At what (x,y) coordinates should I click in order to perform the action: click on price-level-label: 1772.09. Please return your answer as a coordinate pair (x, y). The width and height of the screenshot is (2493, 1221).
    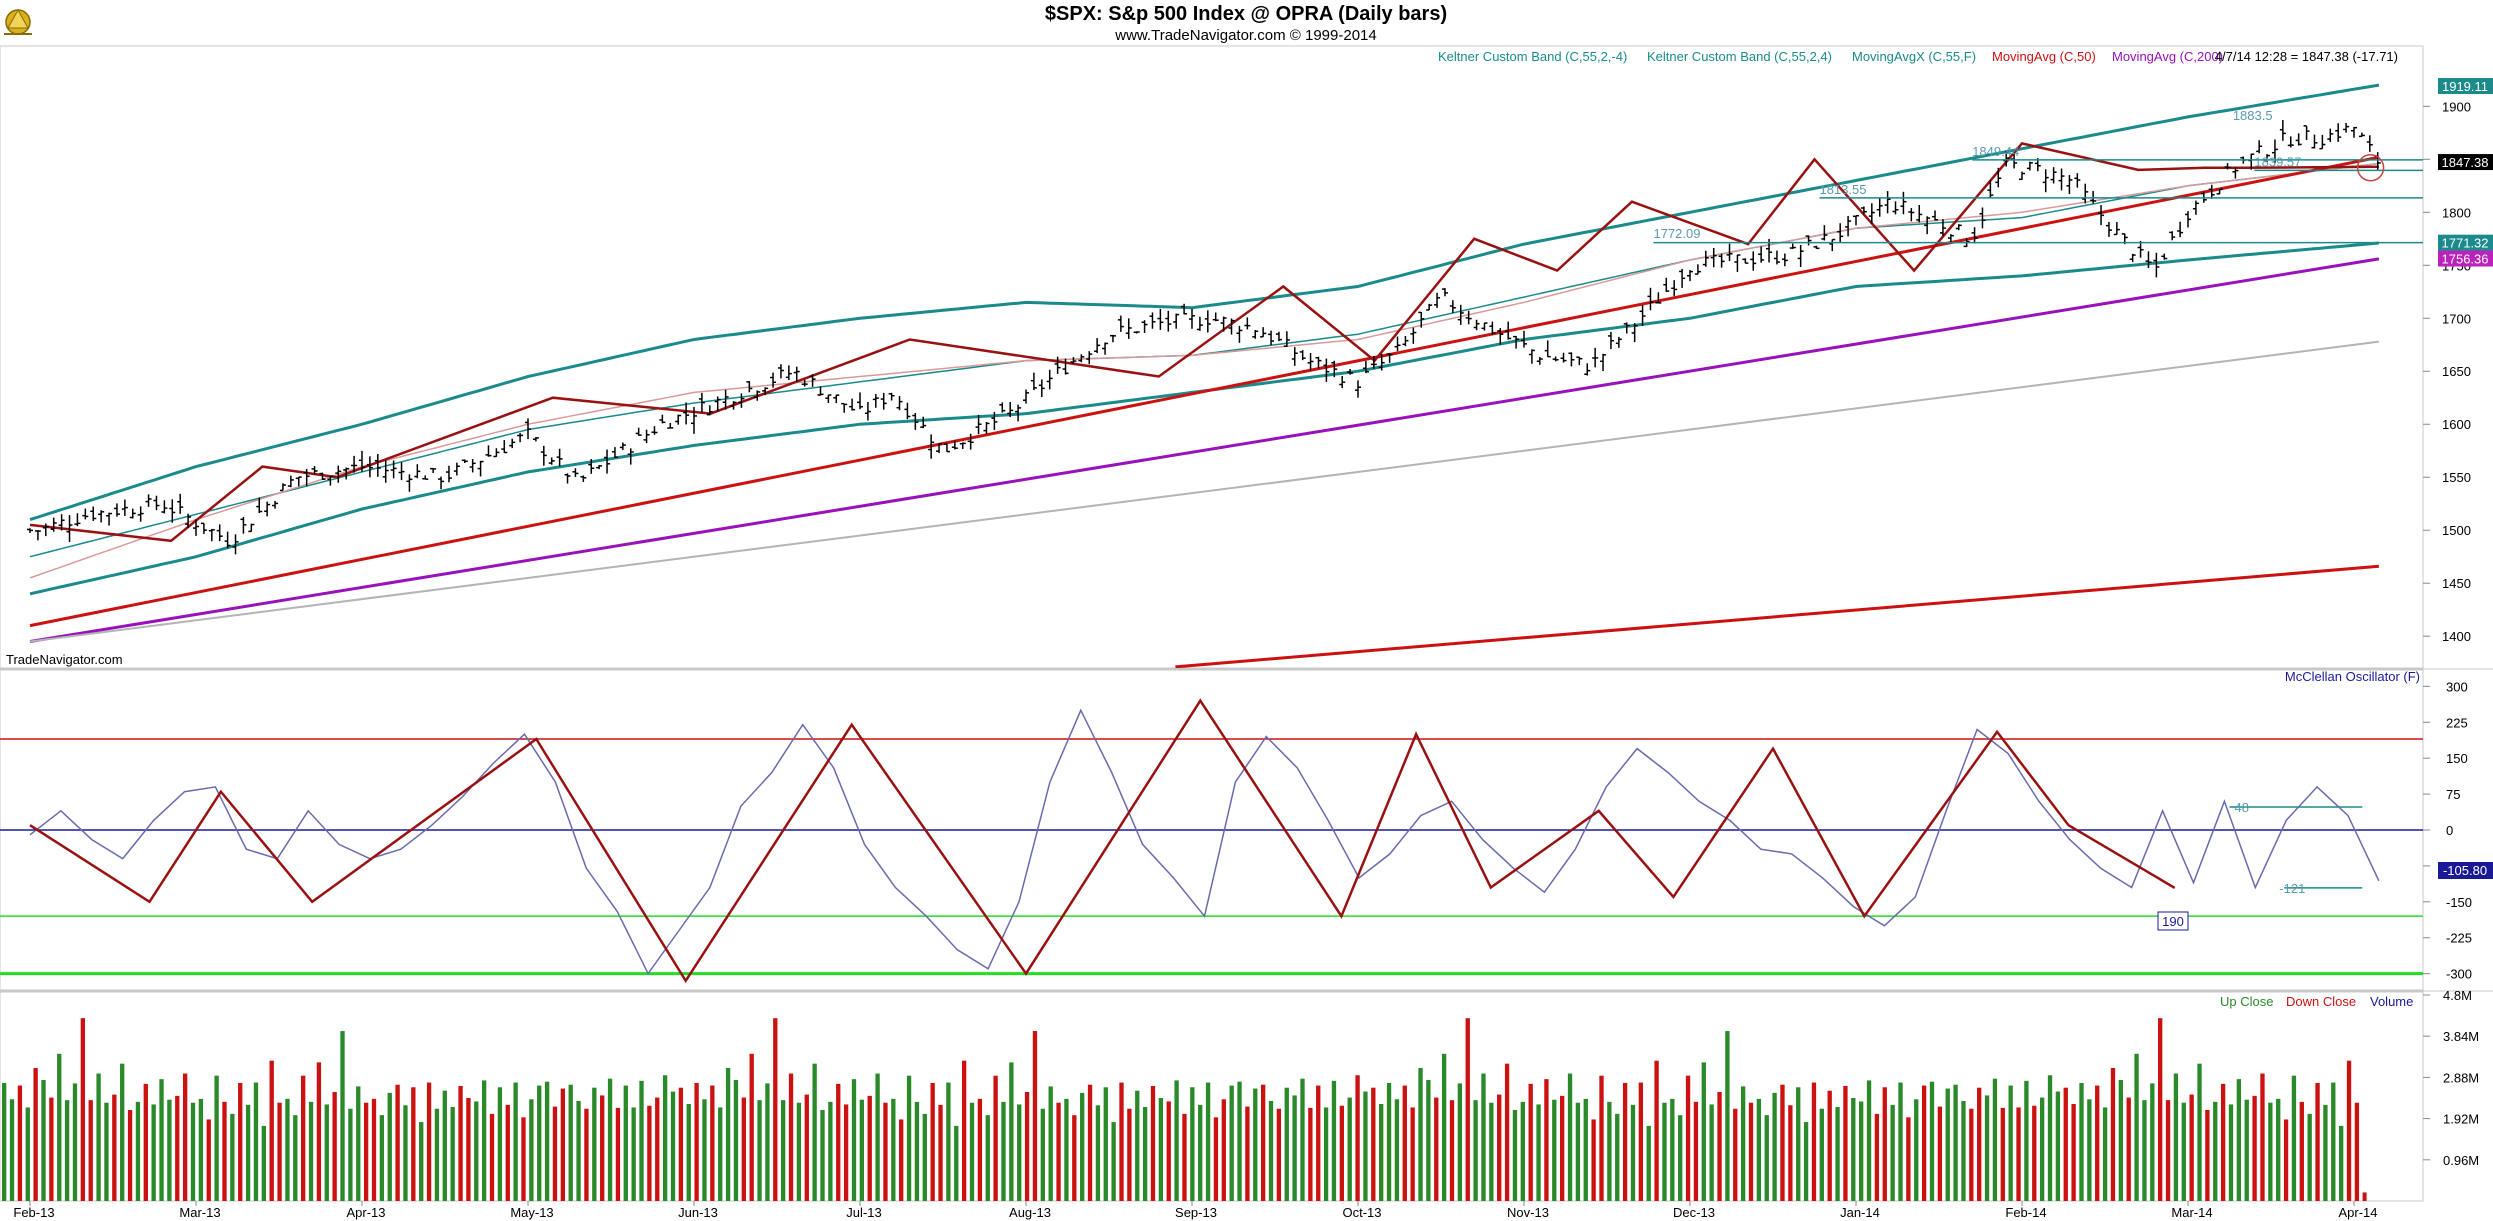
    Looking at the image, I should click on (1676, 233).